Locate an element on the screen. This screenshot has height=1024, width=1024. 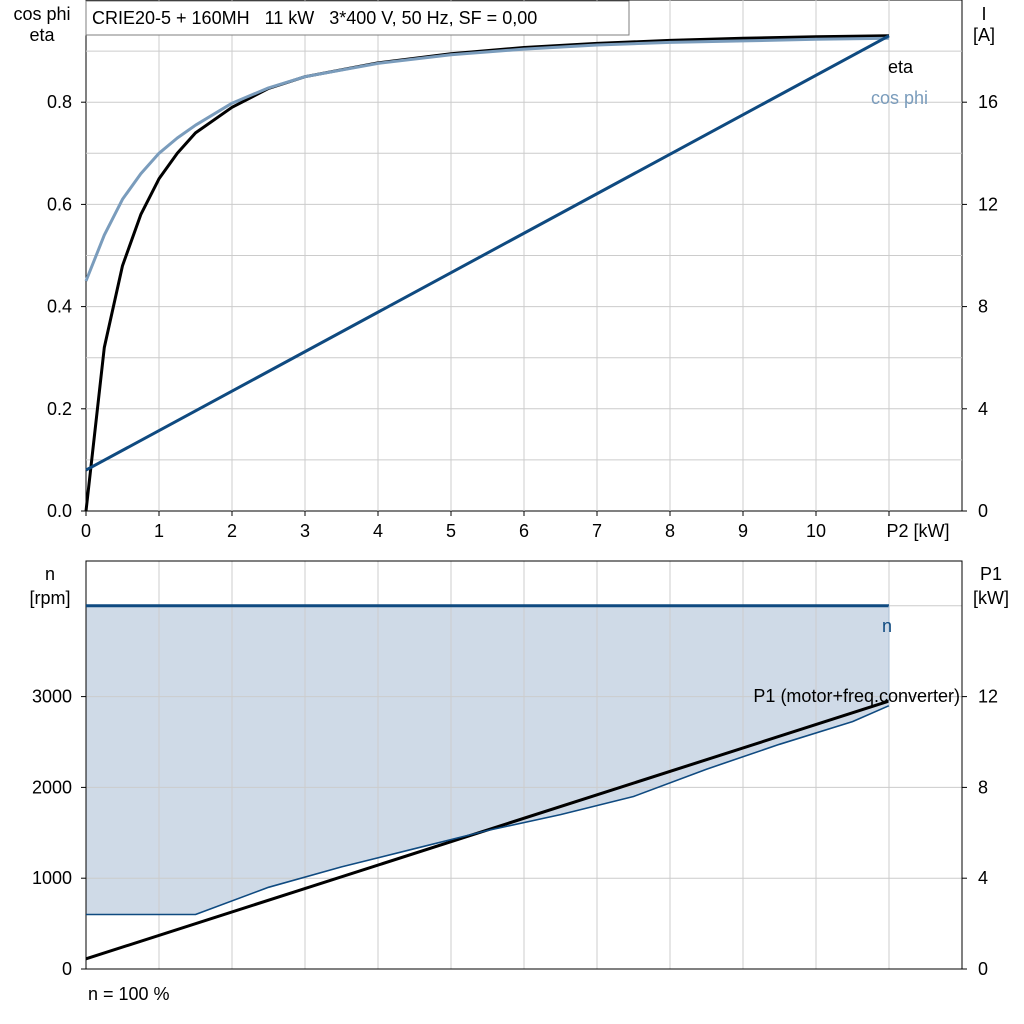
series-label-p1: P1 (motor+freq.converter) is located at coordinates (856, 696).